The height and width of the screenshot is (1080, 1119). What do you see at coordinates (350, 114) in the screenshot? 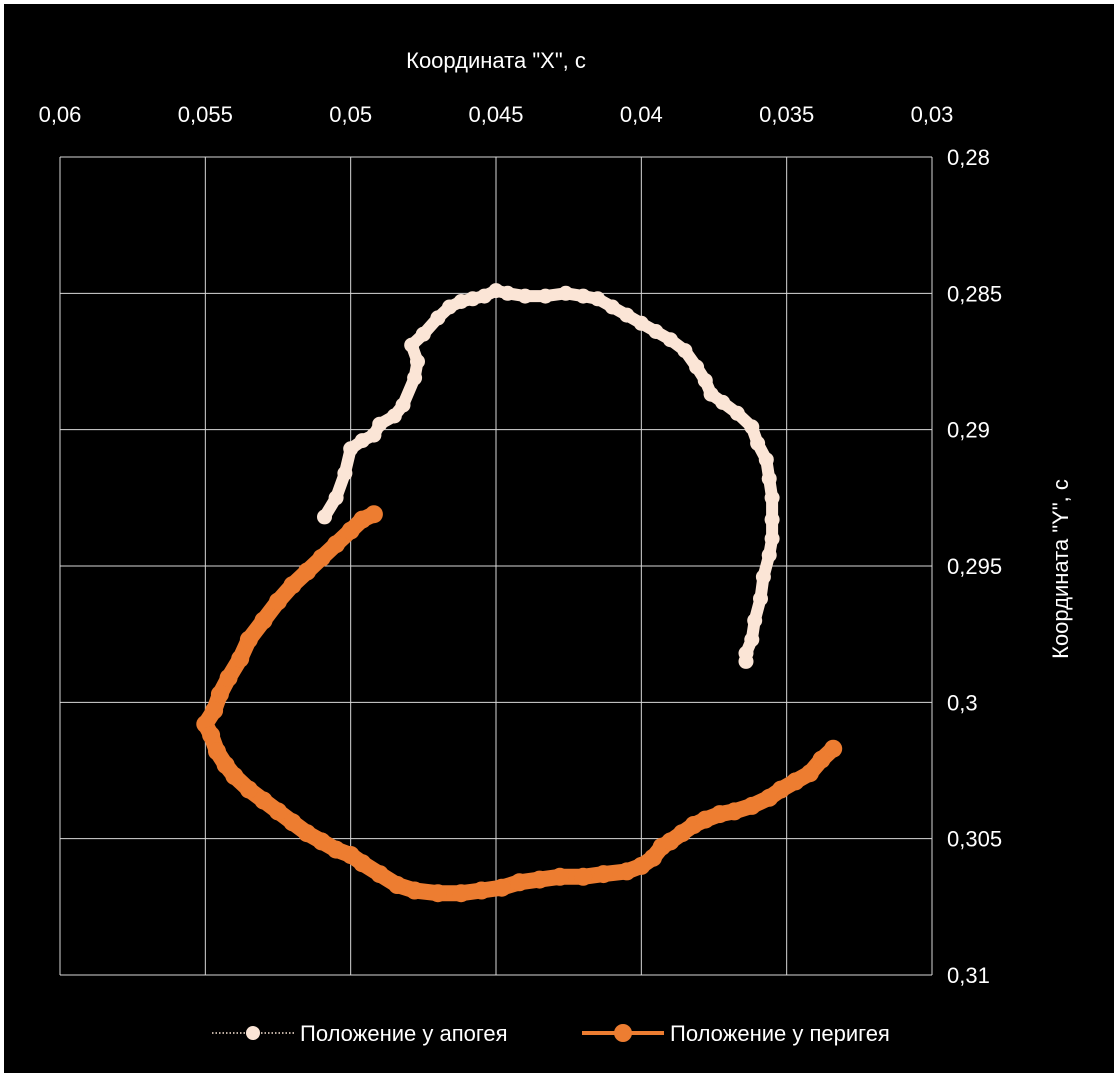
I see `x-tick-label: 0,05` at bounding box center [350, 114].